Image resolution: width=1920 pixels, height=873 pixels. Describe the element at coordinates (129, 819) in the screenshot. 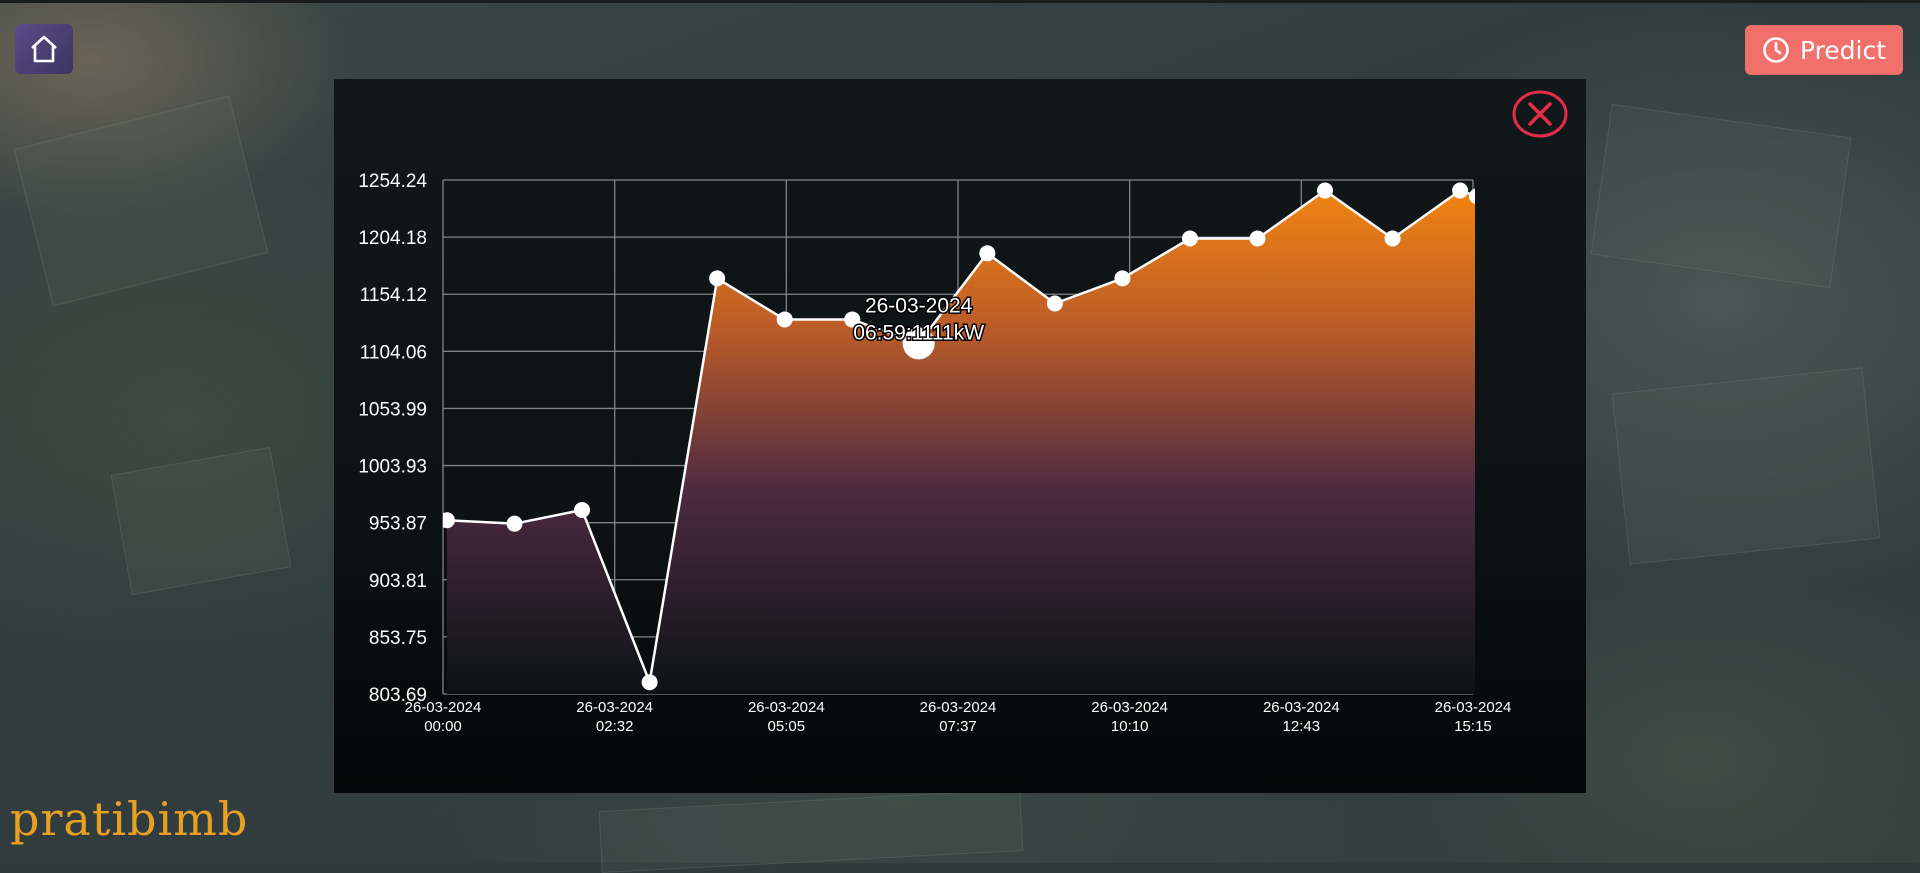

I see `brand-logo: pratibimb` at that location.